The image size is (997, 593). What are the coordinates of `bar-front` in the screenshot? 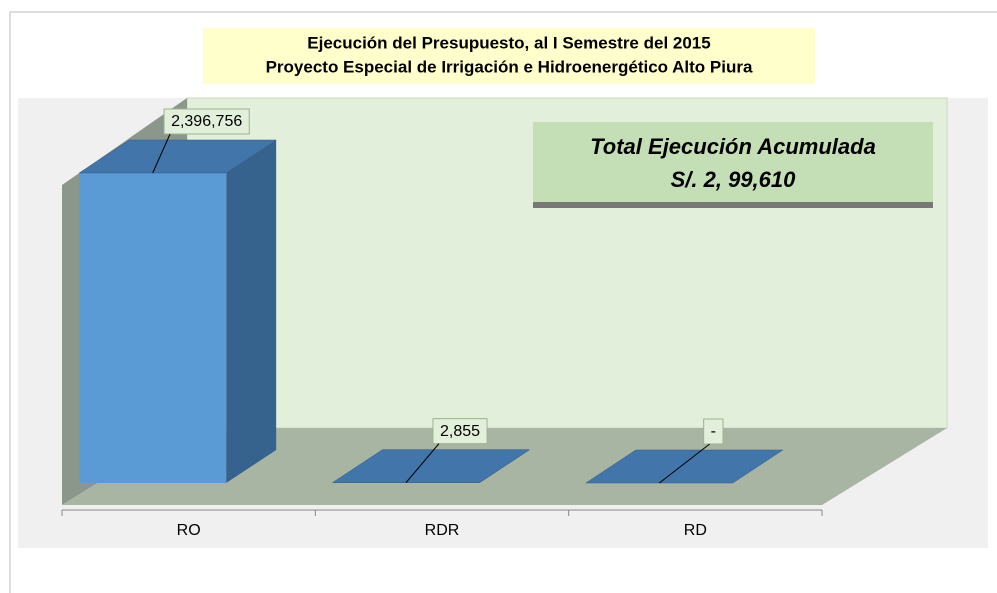 It's located at (153, 328).